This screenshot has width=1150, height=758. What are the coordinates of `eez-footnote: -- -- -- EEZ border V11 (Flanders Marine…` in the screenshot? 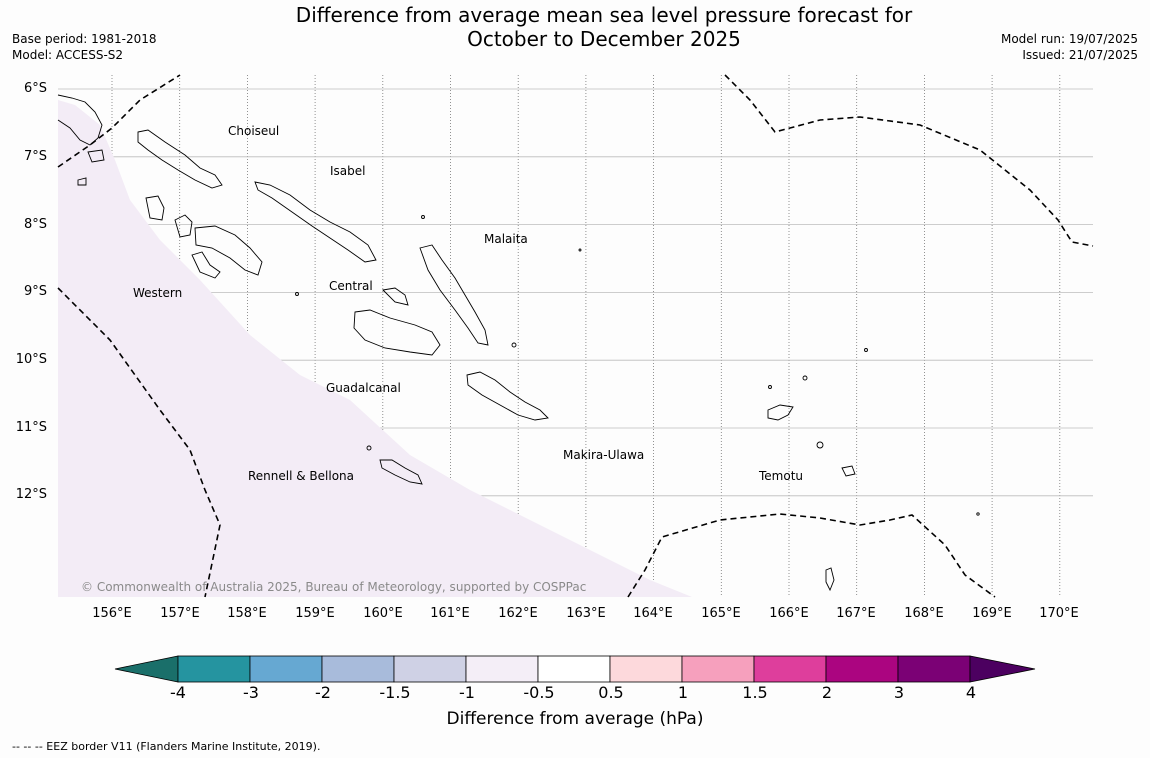 It's located at (166, 746).